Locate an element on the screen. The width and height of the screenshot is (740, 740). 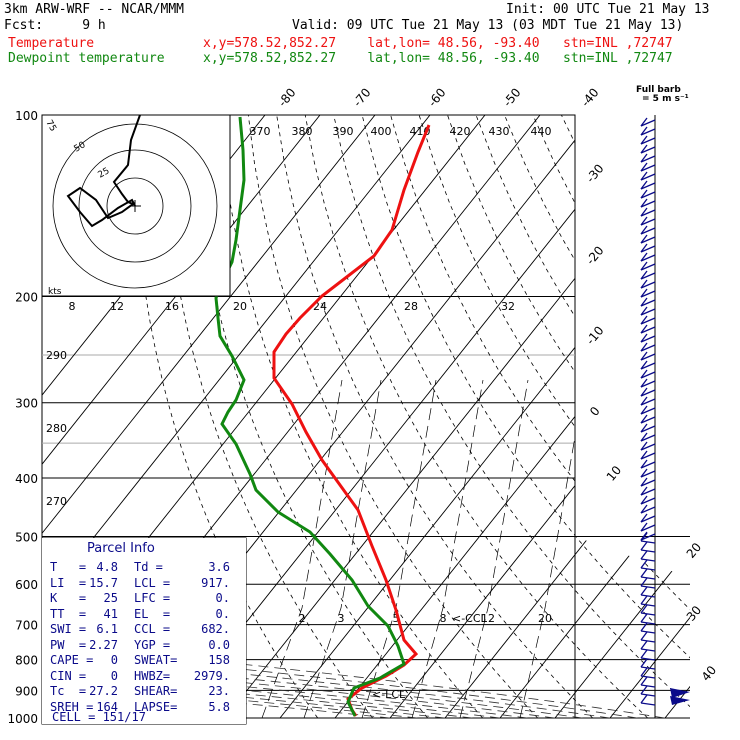
parcel-info-title: Parcel Info is located at coordinates (121, 548).